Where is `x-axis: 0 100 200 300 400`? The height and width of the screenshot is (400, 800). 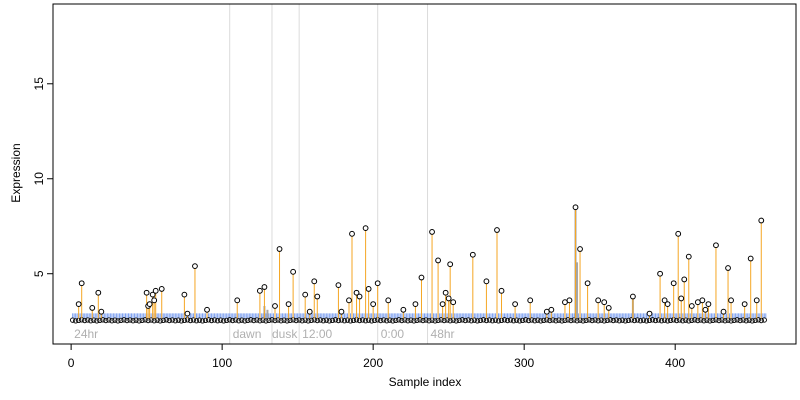 x-axis: 0 100 200 300 400 is located at coordinates (377, 356).